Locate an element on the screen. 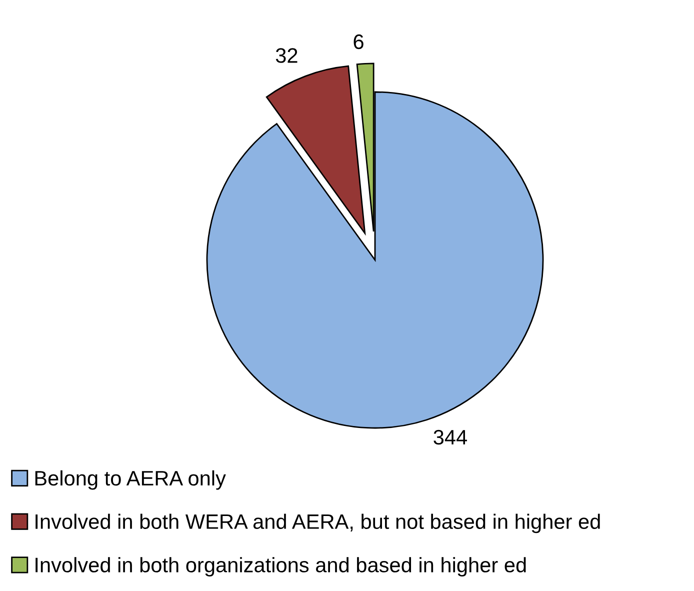  legend-label: Involved in both WERA and AERA, but not based in higher ed is located at coordinates (318, 524).